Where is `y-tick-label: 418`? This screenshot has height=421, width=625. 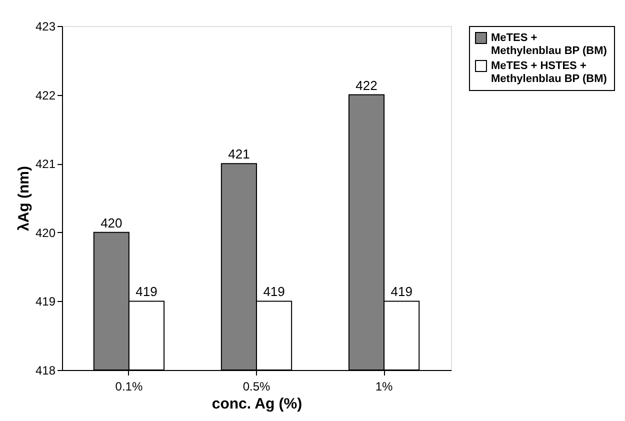 y-tick-label: 418 is located at coordinates (45, 371).